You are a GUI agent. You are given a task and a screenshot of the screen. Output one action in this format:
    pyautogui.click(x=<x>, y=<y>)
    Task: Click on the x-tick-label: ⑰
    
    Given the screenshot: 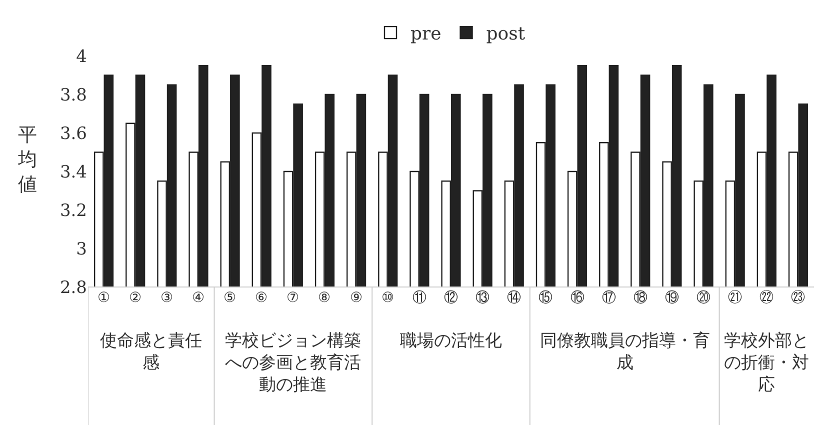 What is the action you would take?
    pyautogui.click(x=609, y=298)
    